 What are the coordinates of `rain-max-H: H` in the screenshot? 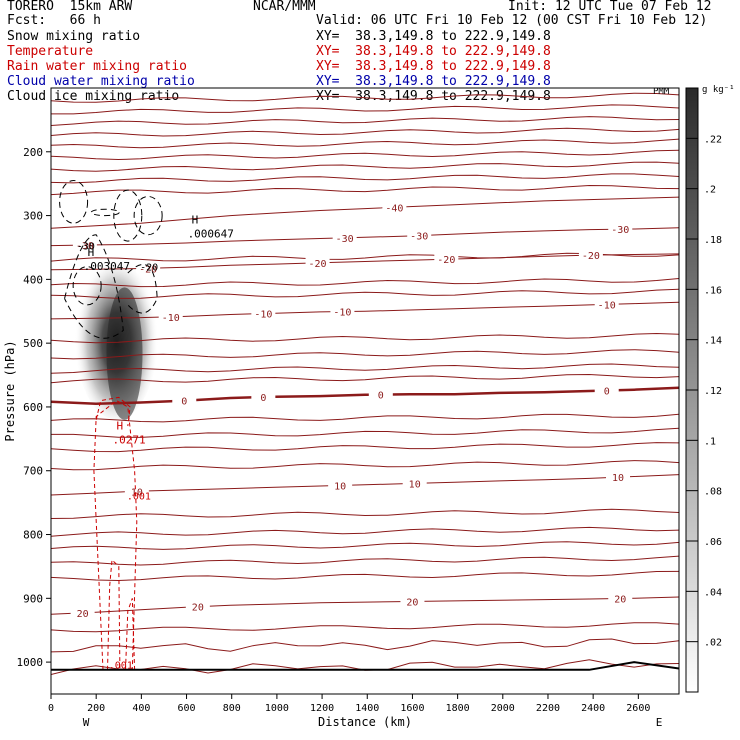 It's located at (120, 426).